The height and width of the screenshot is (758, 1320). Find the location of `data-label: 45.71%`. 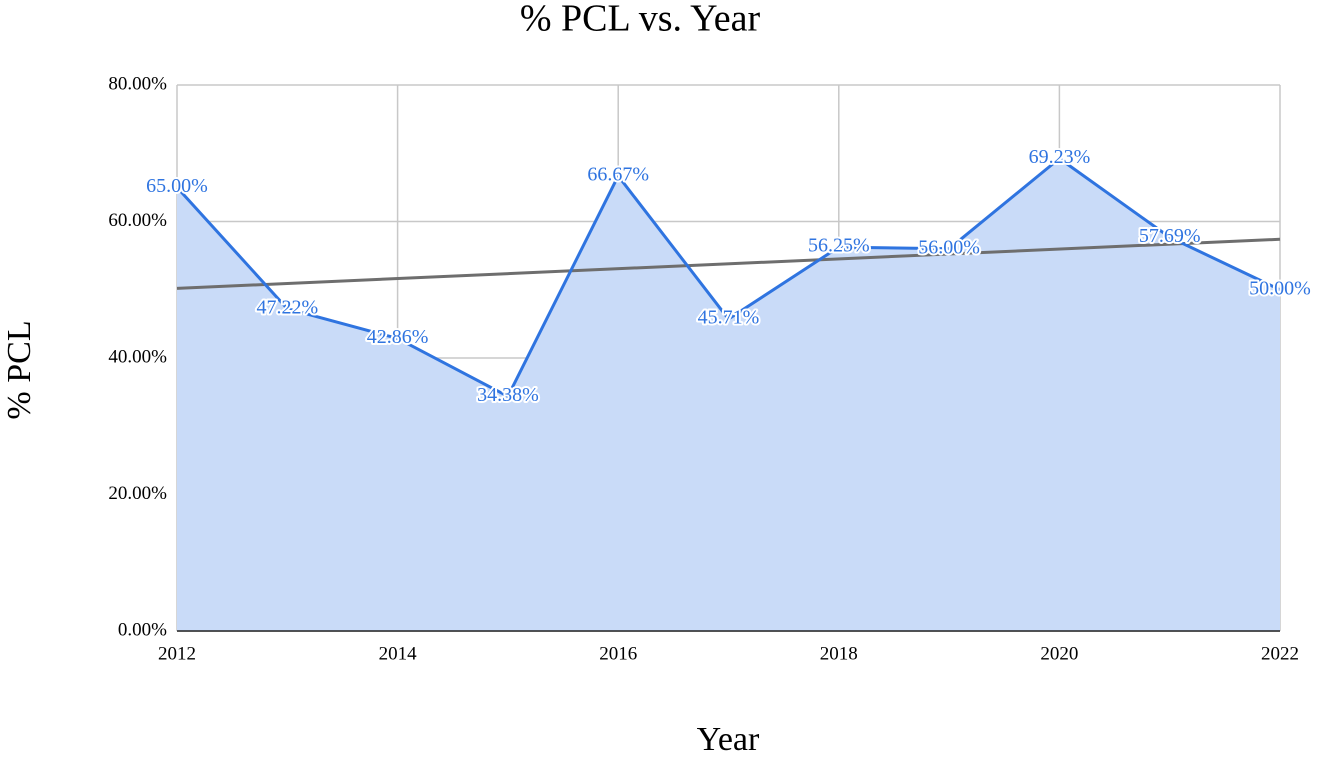

data-label: 45.71% is located at coordinates (729, 318).